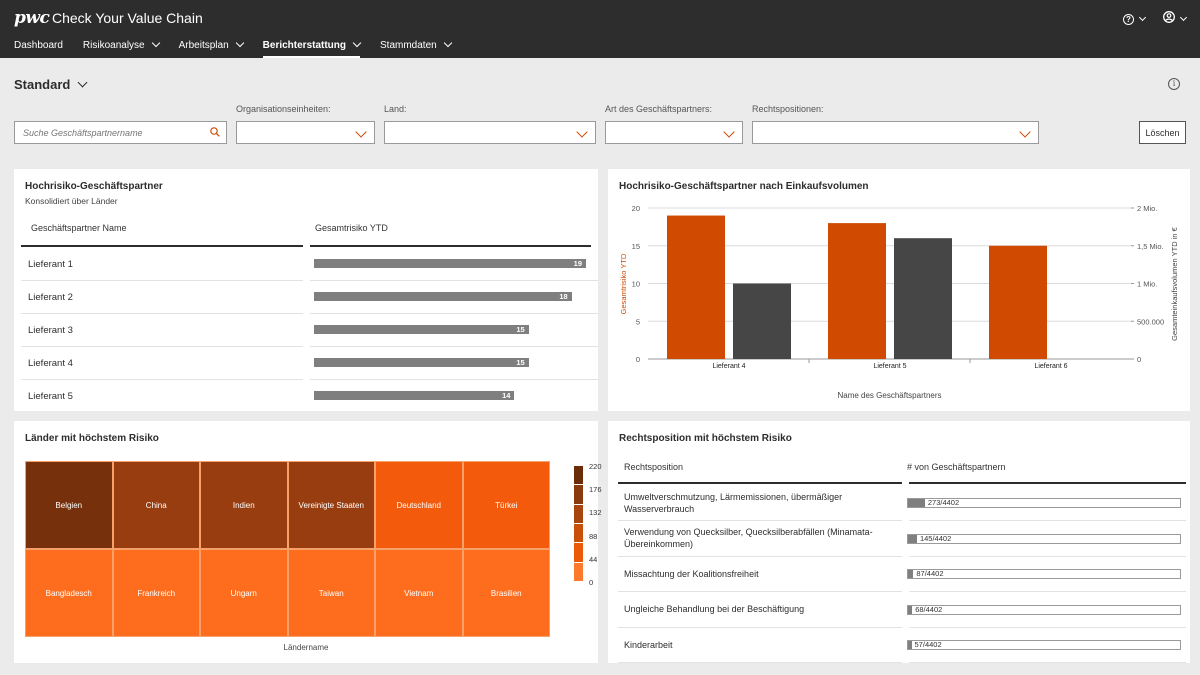 This screenshot has width=1200, height=675. Describe the element at coordinates (1150, 246) in the screenshot. I see `y-tick-right: 1,5 Mio.` at that location.